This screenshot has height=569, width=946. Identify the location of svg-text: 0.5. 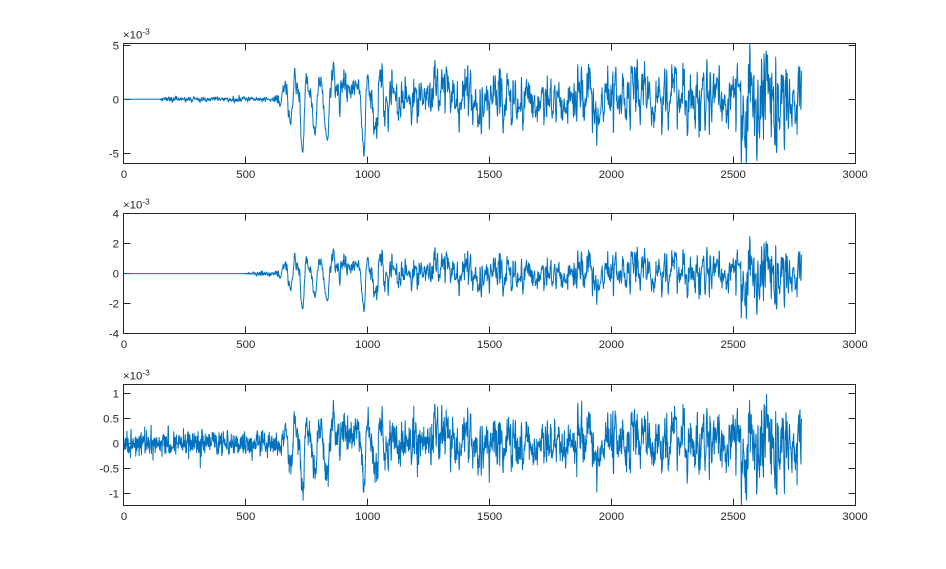
(111, 419).